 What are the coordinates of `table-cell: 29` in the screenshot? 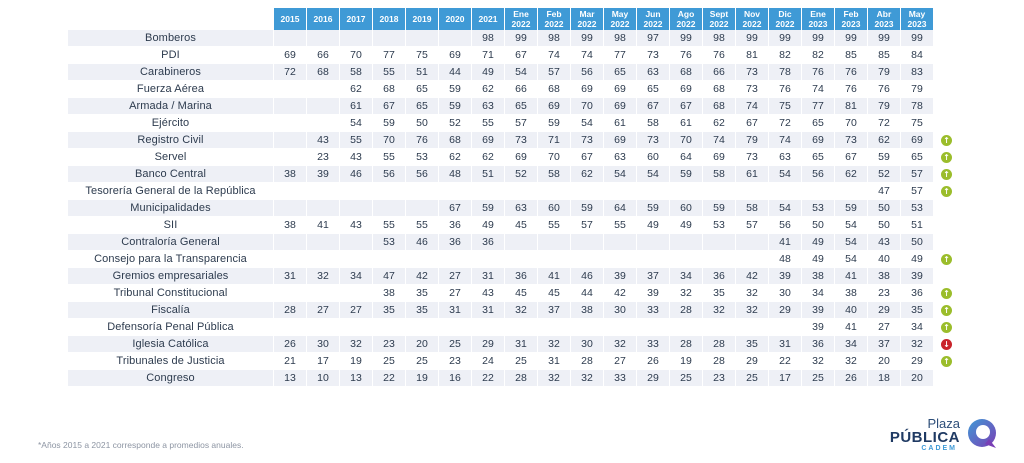 It's located at (488, 344).